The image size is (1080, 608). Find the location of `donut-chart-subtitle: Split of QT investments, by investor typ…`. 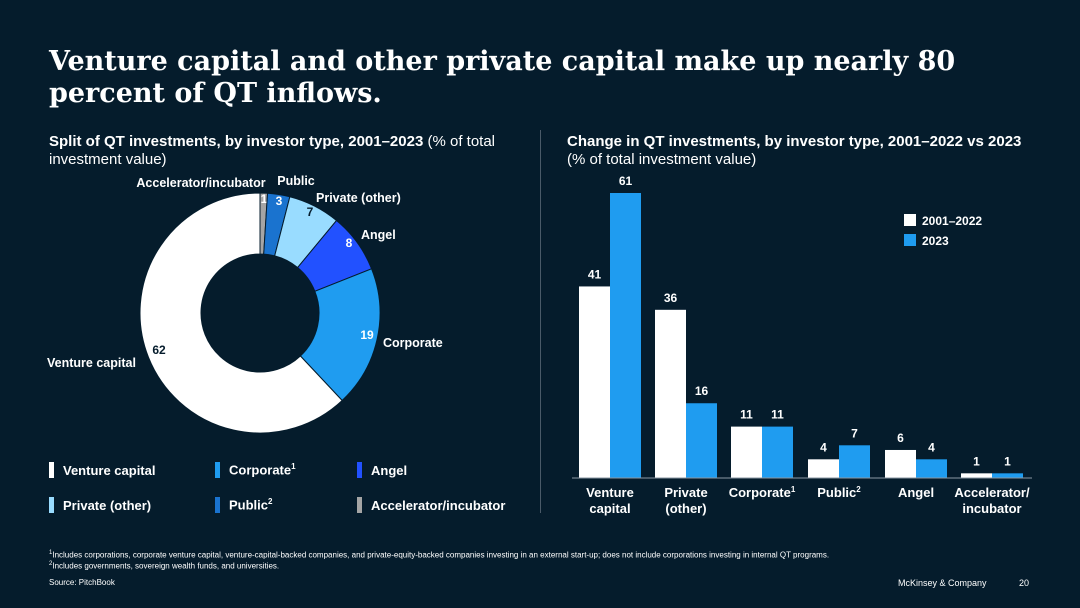

donut-chart-subtitle: Split of QT investments, by investor typ… is located at coordinates (284, 151).